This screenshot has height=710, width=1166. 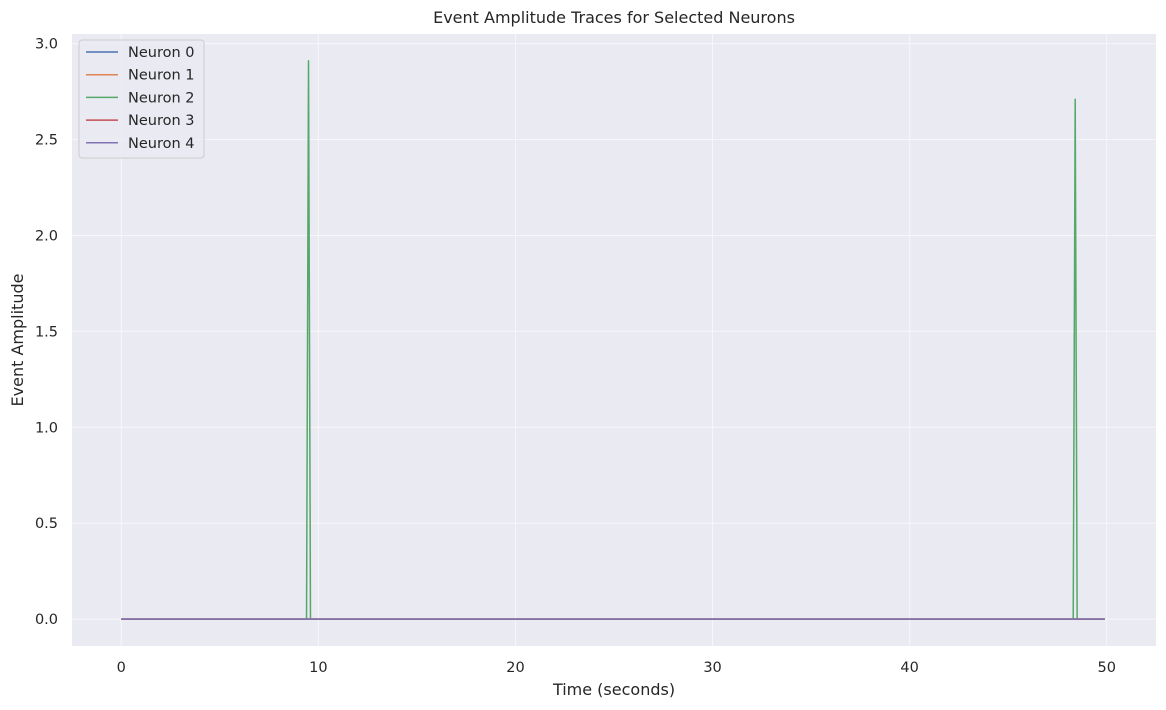 I want to click on y-tick-label: 2.5, so click(x=46, y=141).